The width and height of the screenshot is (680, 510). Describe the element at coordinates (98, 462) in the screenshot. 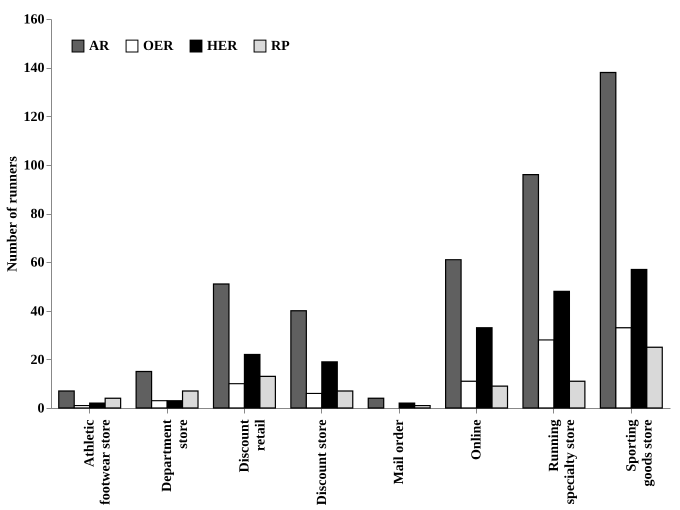

I see `x-tick-label: Athletic footwear store` at that location.